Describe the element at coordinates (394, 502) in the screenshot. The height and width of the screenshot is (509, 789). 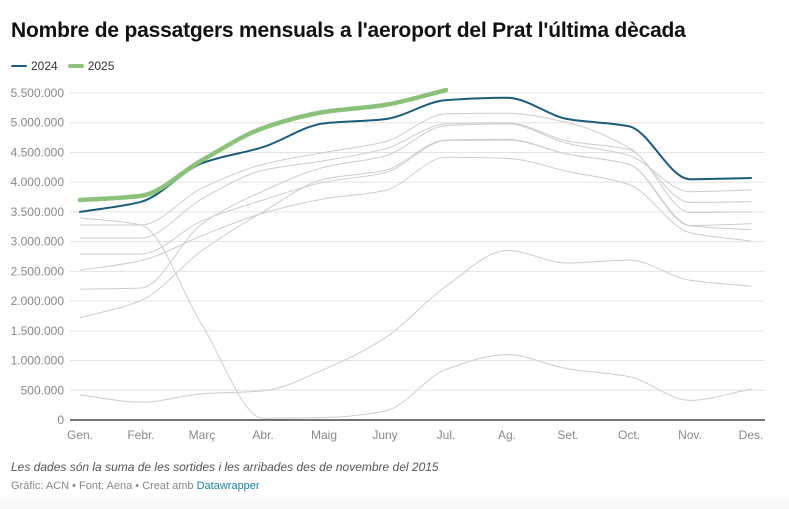
I see `bottom-fade` at that location.